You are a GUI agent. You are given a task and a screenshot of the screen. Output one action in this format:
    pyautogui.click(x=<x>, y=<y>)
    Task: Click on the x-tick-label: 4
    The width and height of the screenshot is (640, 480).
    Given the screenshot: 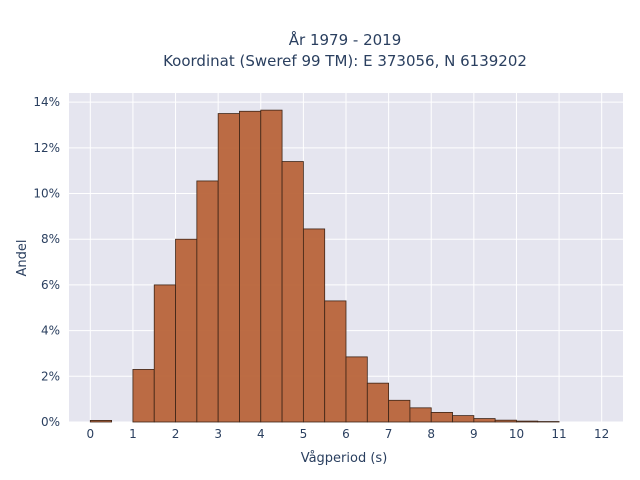 What is the action you would take?
    pyautogui.click(x=261, y=434)
    